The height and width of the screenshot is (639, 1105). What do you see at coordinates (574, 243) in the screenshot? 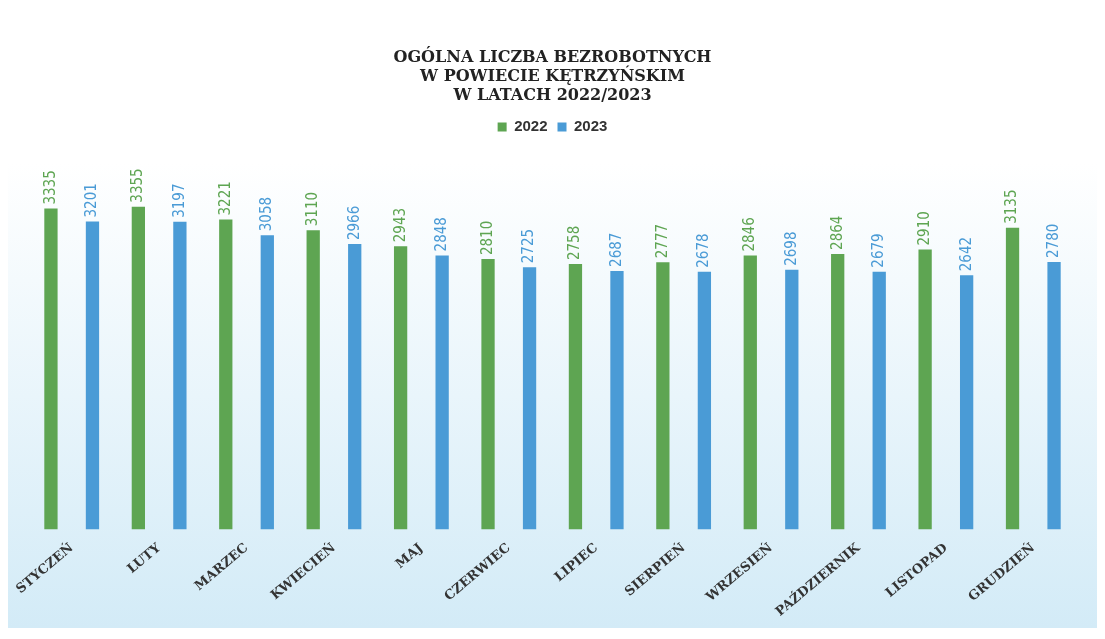
I see `data-label: 2758` at bounding box center [574, 243].